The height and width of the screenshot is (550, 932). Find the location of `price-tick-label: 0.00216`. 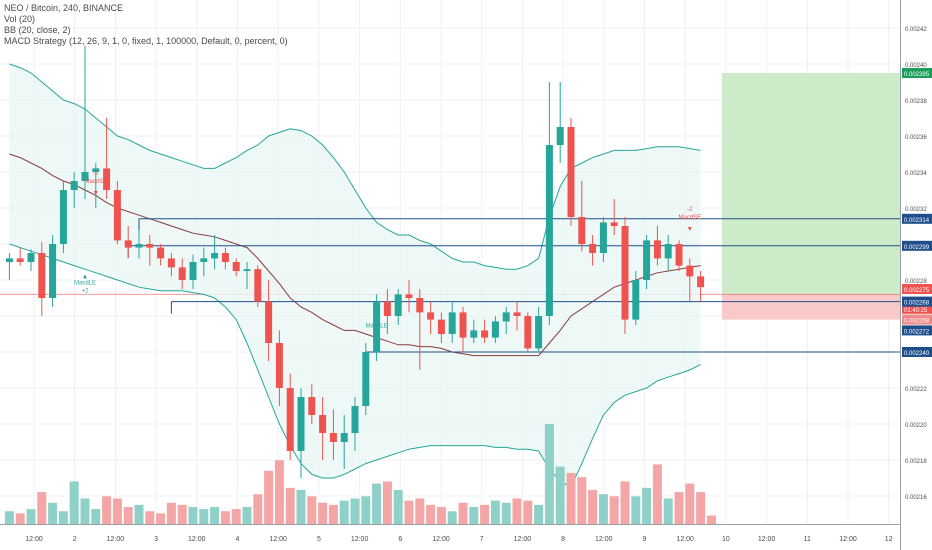

price-tick-label: 0.00216 is located at coordinates (916, 498).